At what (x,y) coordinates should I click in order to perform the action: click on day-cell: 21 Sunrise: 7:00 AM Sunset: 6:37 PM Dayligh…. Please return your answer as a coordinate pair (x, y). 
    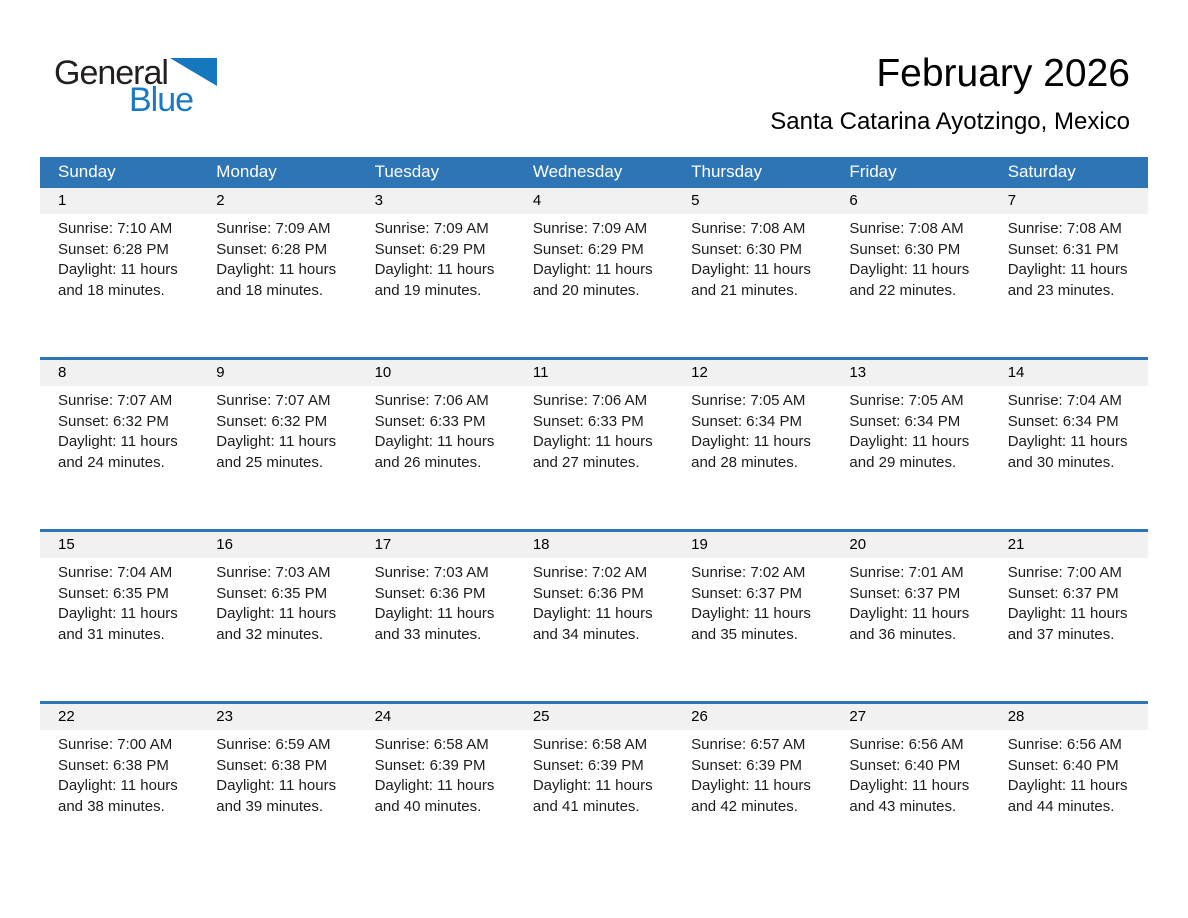
    Looking at the image, I should click on (1068, 616).